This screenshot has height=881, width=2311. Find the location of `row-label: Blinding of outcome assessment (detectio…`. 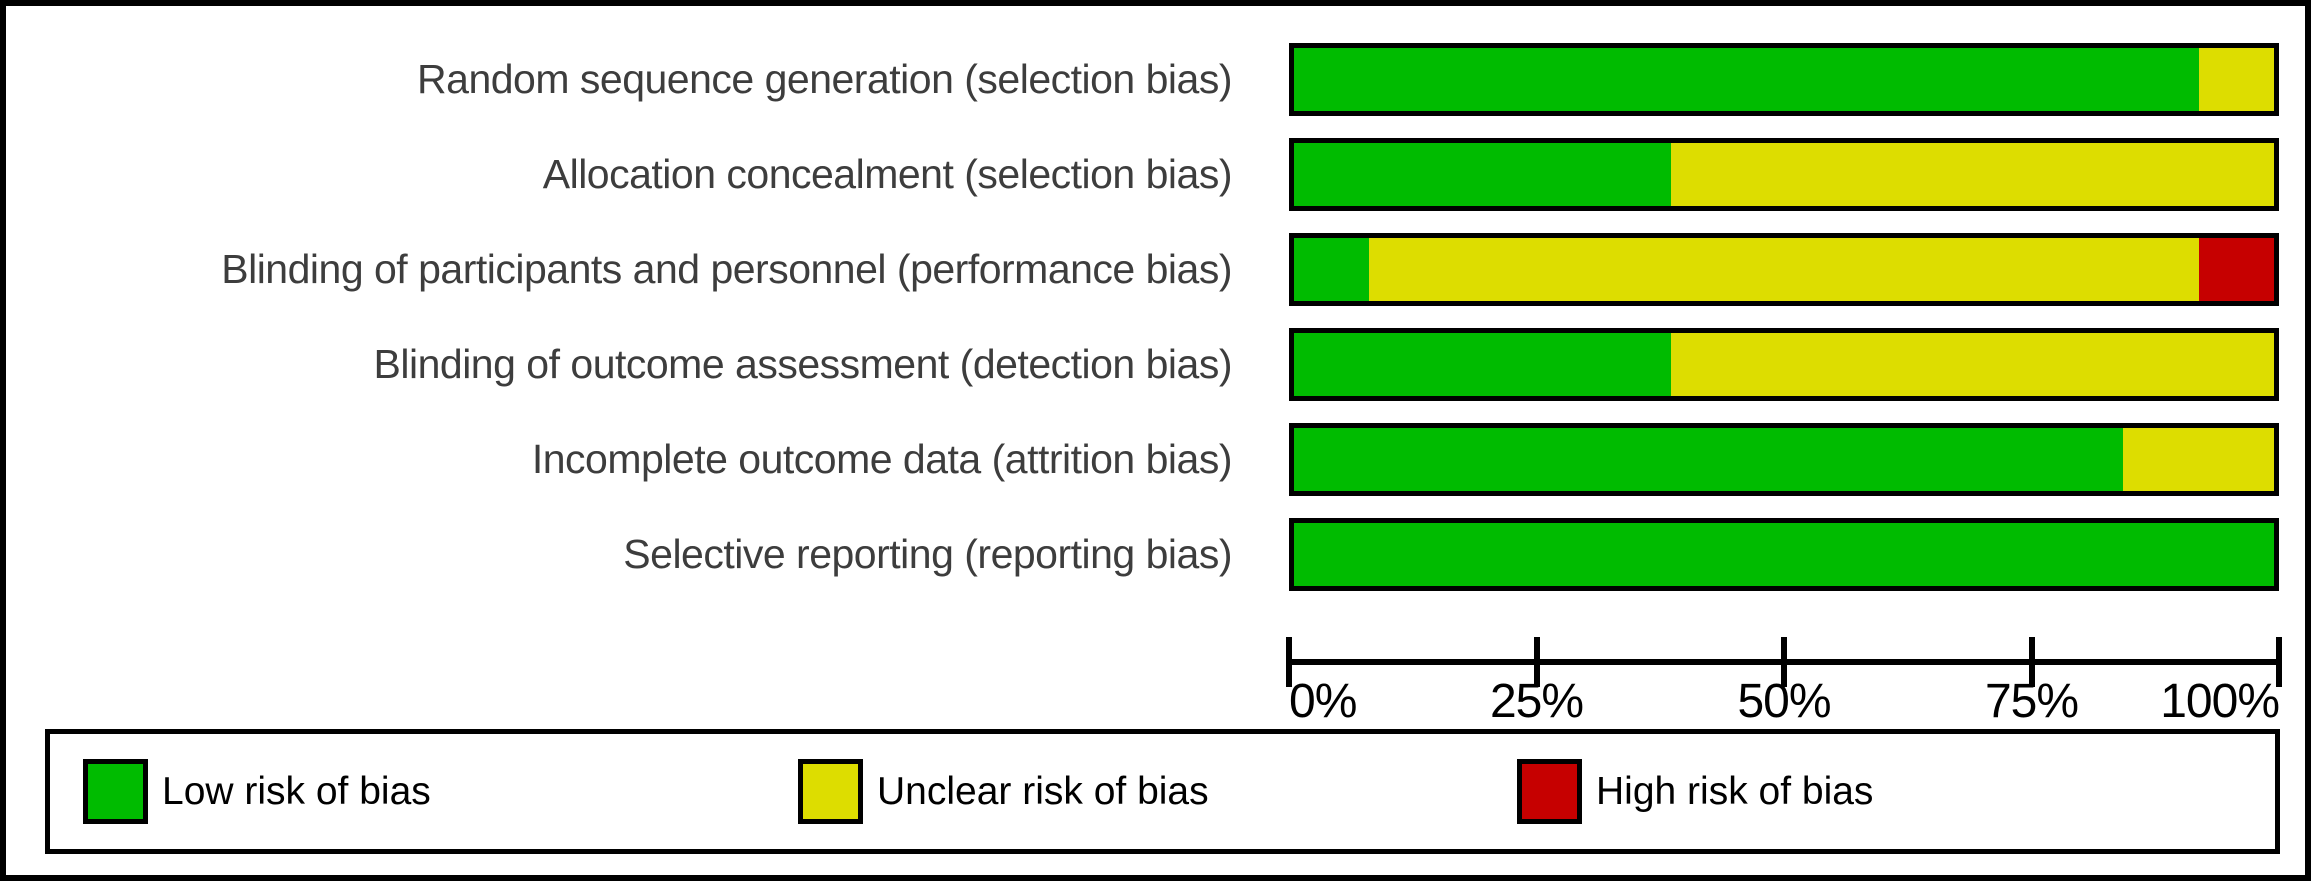

row-label: Blinding of outcome assessment (detectio… is located at coordinates (803, 364).